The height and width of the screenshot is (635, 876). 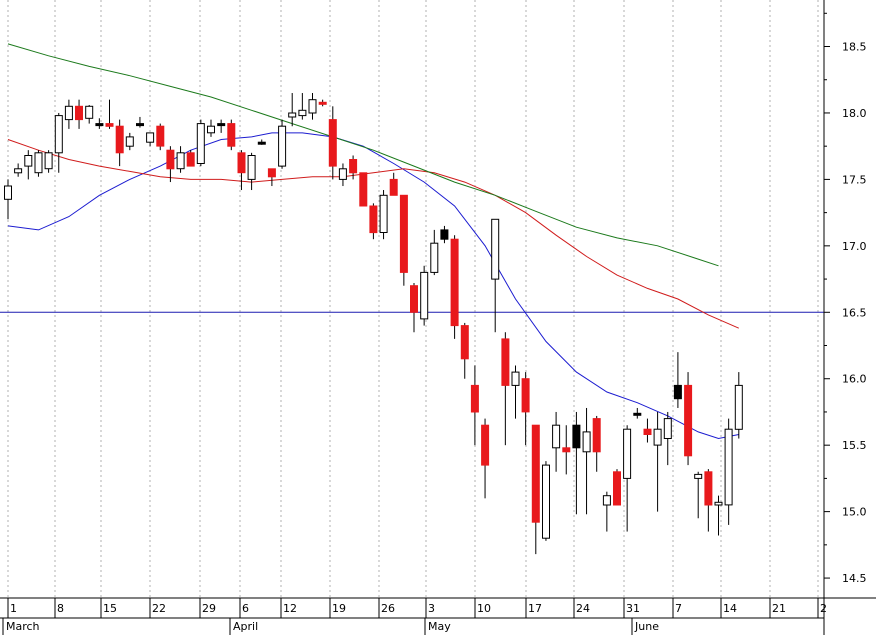 What do you see at coordinates (633, 608) in the screenshot?
I see `x-tick-label: 31` at bounding box center [633, 608].